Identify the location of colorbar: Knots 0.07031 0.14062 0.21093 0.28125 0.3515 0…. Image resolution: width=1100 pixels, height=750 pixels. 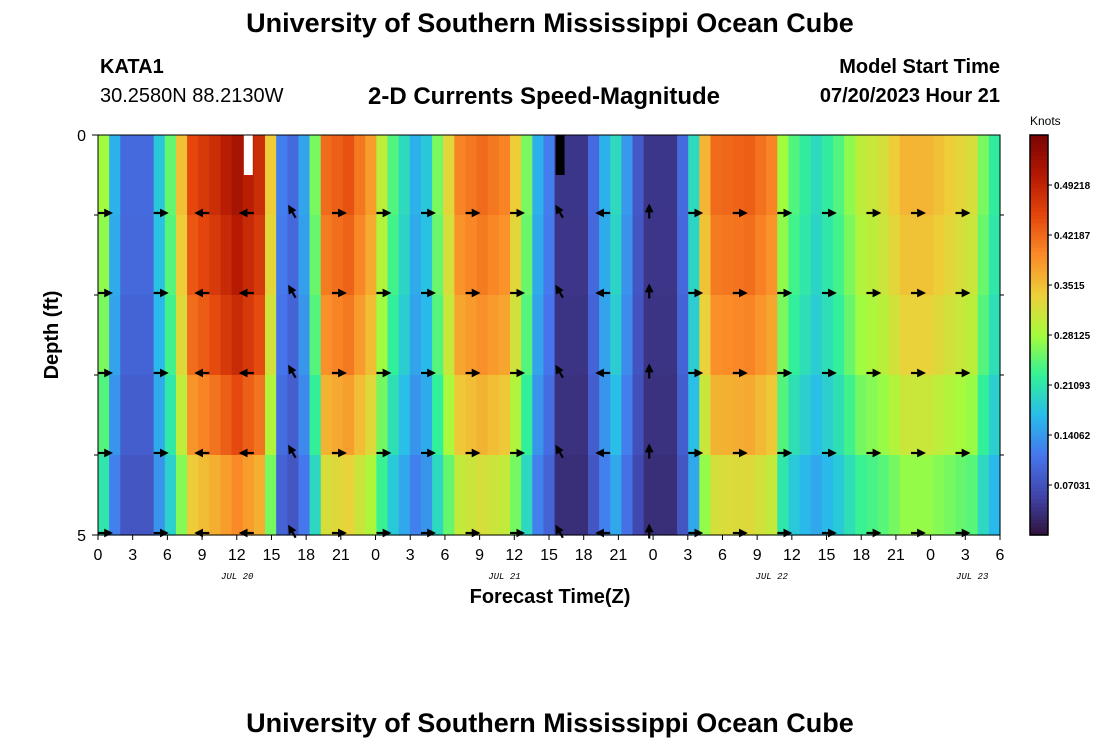
(1060, 325).